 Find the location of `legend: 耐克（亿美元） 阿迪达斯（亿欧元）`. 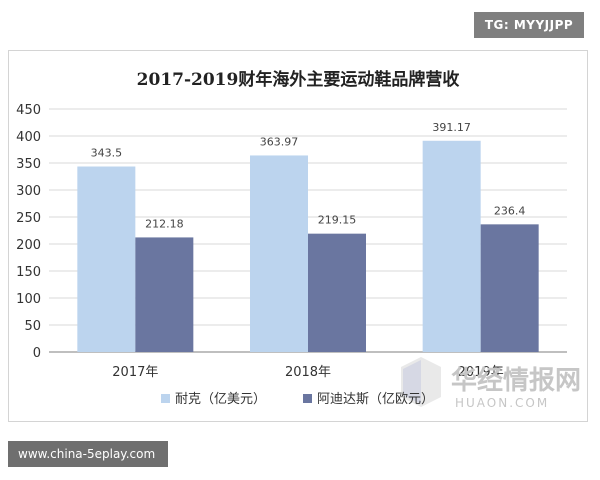

legend: 耐克（亿美元） 阿迪达斯（亿欧元） is located at coordinates (297, 399).